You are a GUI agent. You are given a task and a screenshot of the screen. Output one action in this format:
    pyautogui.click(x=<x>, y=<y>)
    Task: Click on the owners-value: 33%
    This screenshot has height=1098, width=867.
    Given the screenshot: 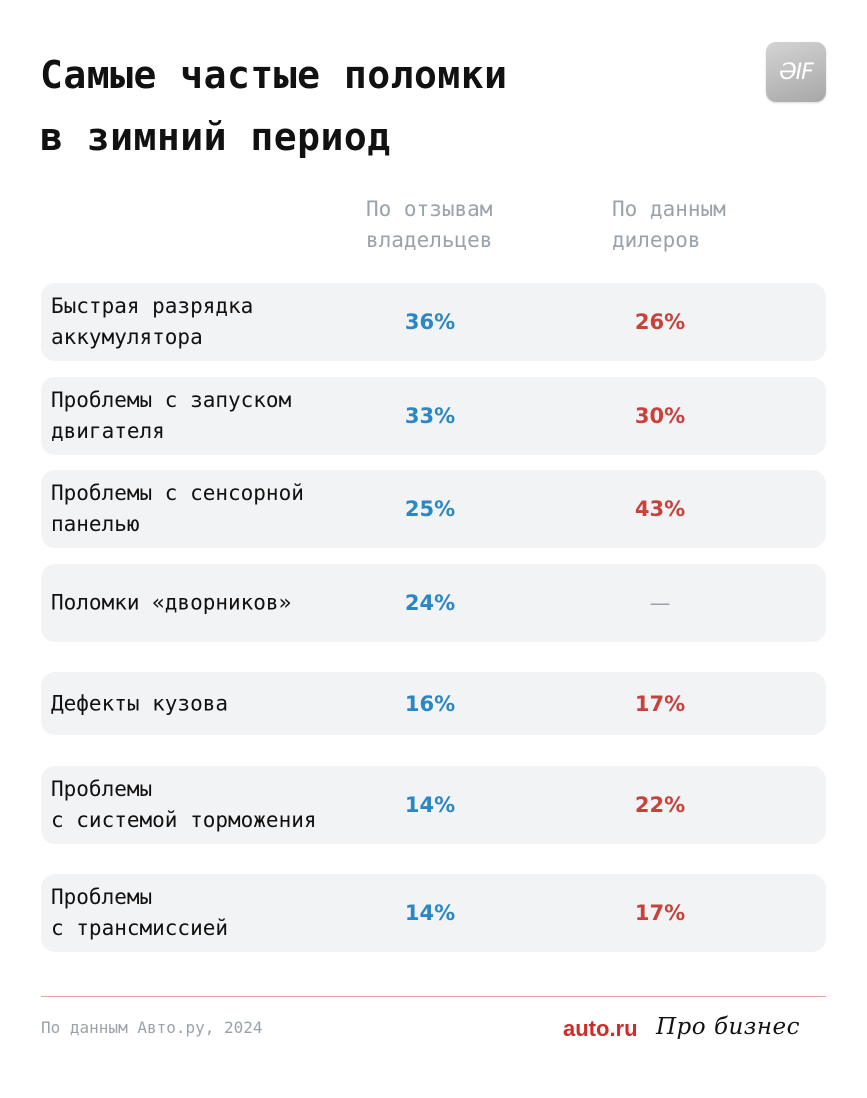 What is the action you would take?
    pyautogui.click(x=430, y=416)
    